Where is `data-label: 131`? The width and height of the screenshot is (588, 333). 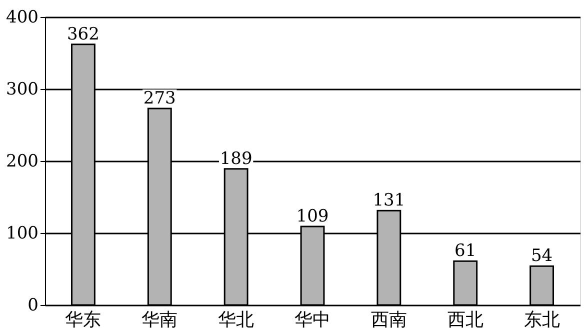 data-label: 131 is located at coordinates (389, 200).